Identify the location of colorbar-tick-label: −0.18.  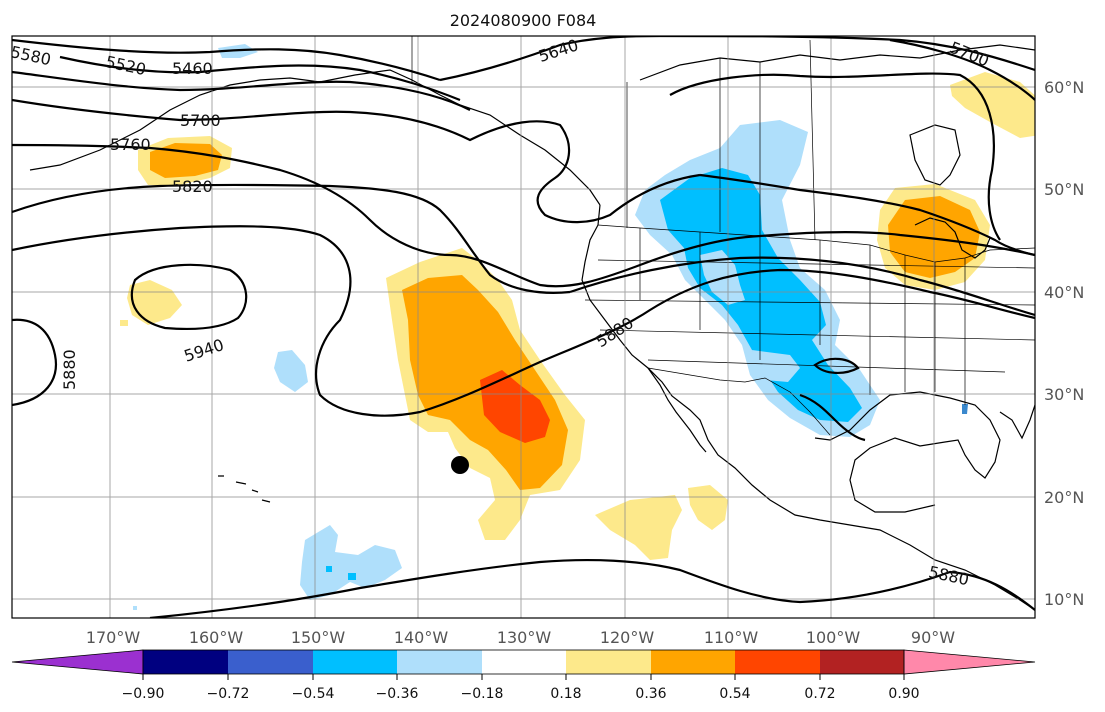
(482, 694).